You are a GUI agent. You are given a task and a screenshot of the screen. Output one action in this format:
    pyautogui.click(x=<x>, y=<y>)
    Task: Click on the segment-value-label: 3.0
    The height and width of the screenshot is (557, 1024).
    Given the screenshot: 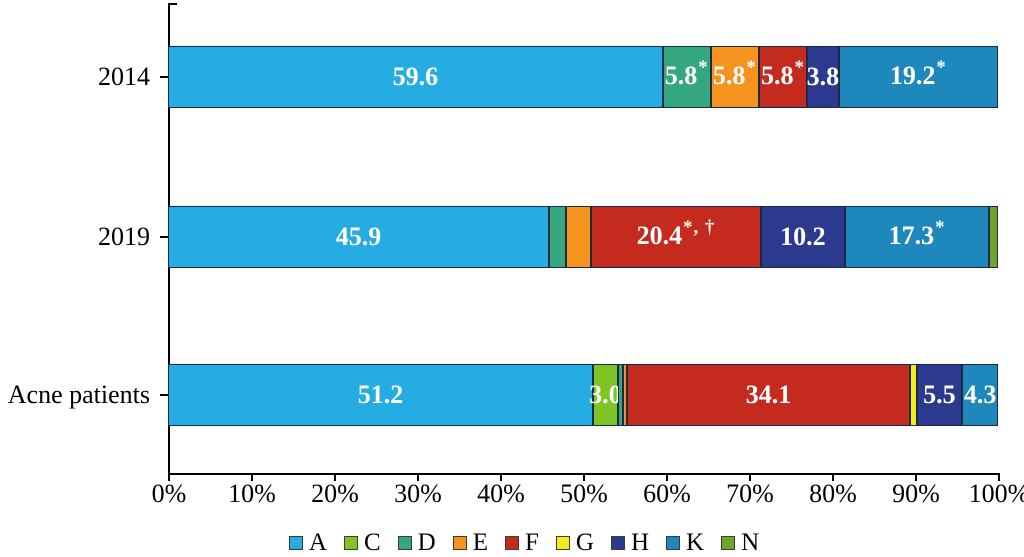 What is the action you would take?
    pyautogui.click(x=605, y=394)
    